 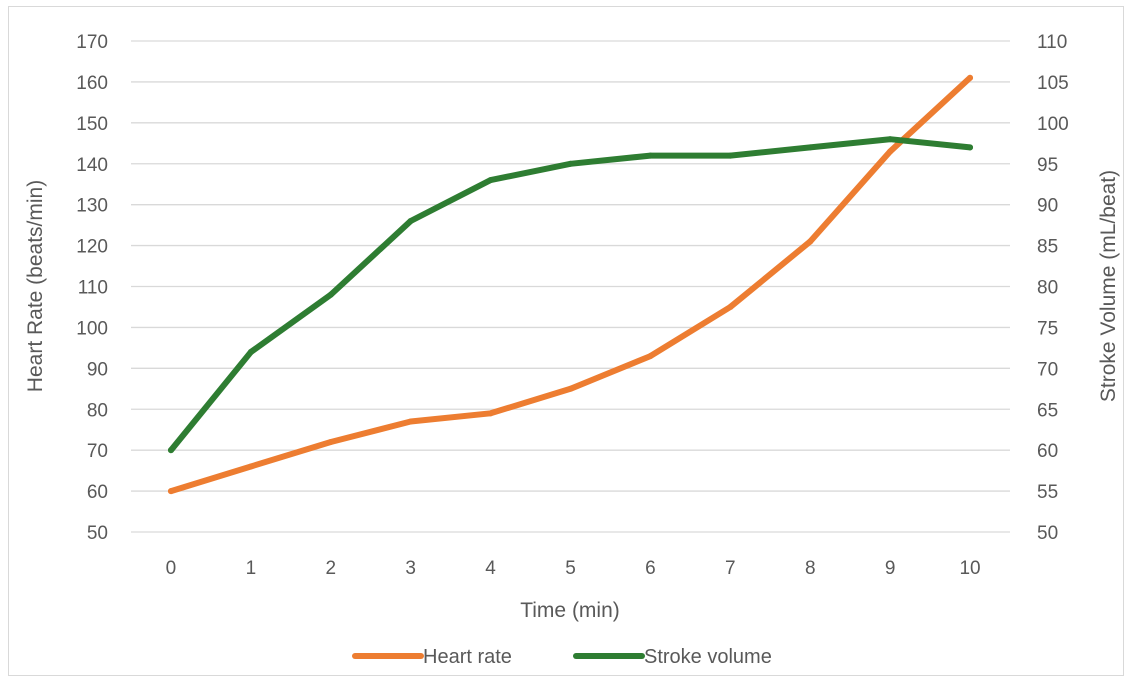 What do you see at coordinates (1053, 83) in the screenshot?
I see `right-y-tick-label: 105` at bounding box center [1053, 83].